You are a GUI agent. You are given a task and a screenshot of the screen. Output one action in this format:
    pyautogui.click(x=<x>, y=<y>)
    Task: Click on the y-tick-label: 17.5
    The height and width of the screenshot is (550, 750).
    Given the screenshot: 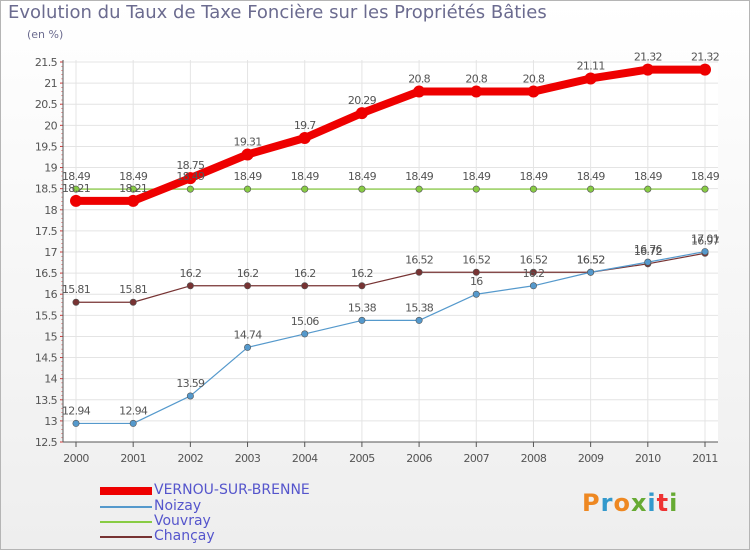 What is the action you would take?
    pyautogui.click(x=46, y=231)
    